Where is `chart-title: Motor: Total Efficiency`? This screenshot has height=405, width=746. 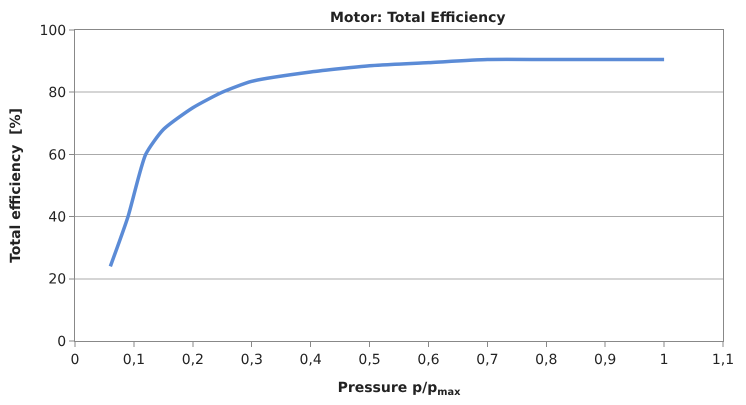
chart-title: Motor: Total Efficiency is located at coordinates (418, 18).